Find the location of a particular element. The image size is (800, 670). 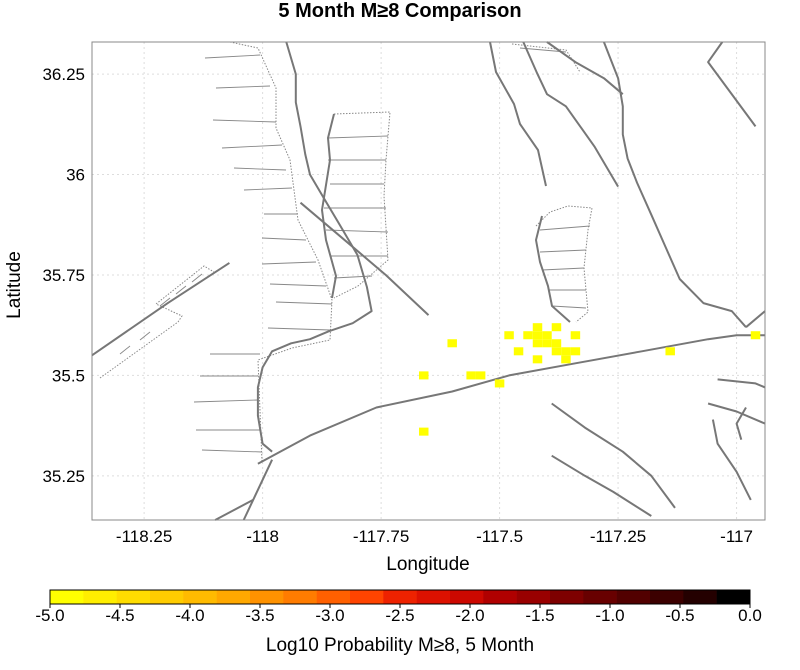

y-tick-label: 35.75 is located at coordinates (63, 275).